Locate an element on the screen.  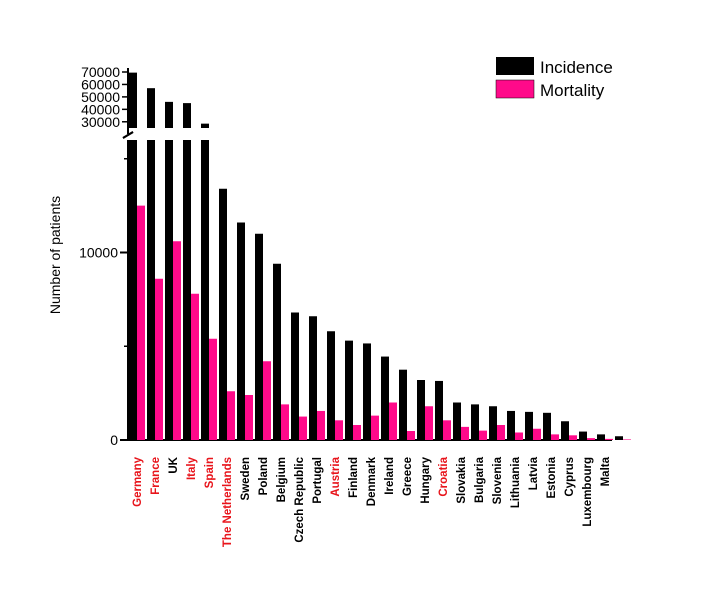
y-axis-label: Number of patients is located at coordinates (55, 255).